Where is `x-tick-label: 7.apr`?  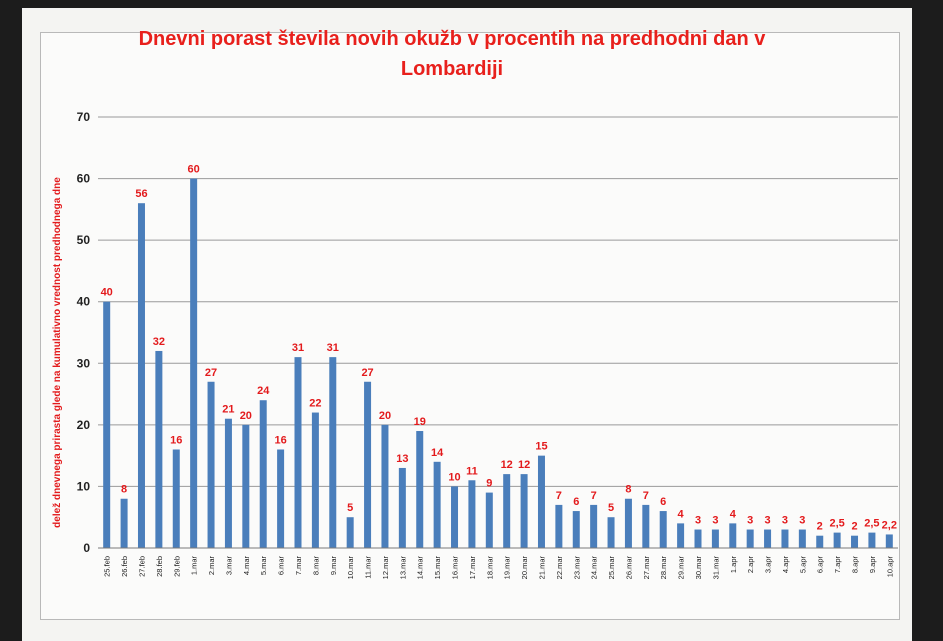 x-tick-label: 7.apr is located at coordinates (837, 565).